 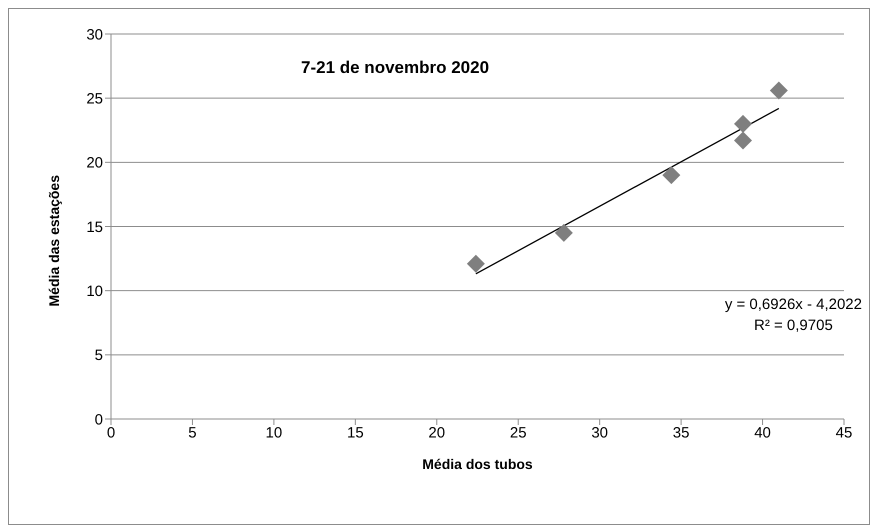 I want to click on y-tick-label: 30, so click(x=94, y=35).